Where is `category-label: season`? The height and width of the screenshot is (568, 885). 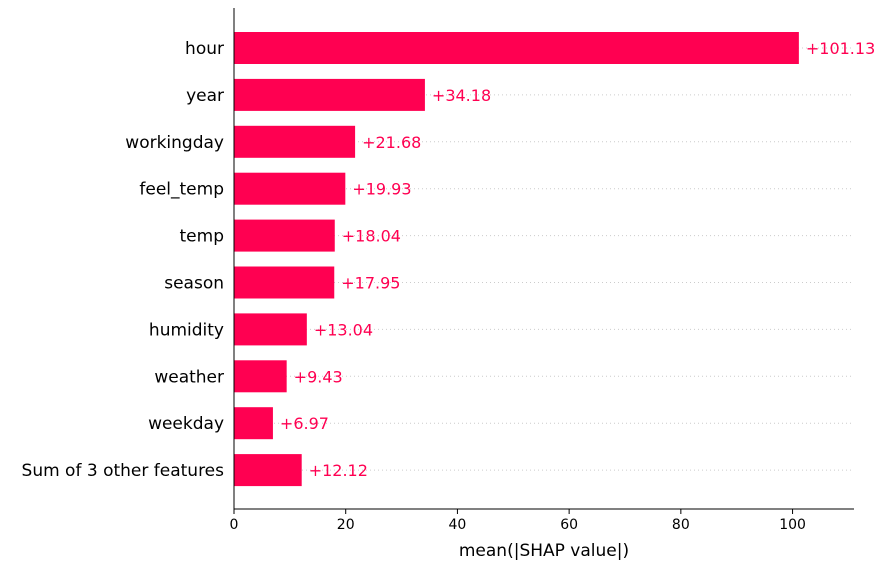 category-label: season is located at coordinates (194, 284).